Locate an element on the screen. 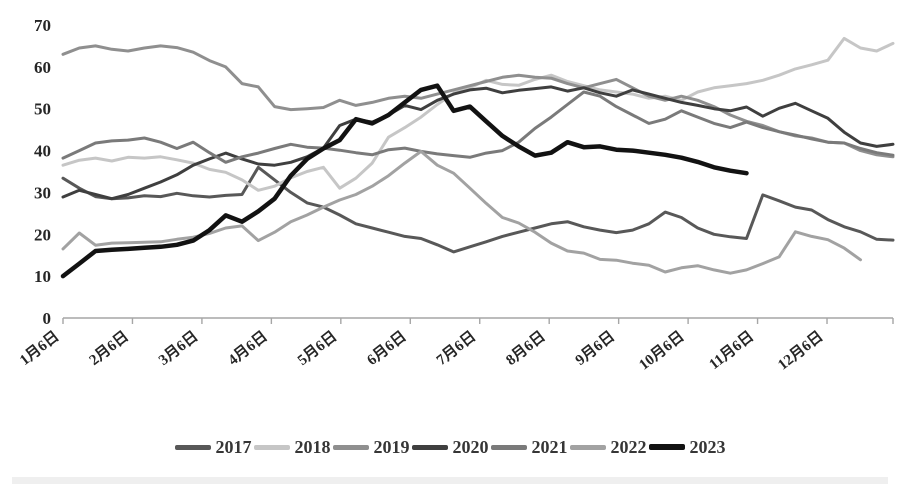  legend-swatch-2020 is located at coordinates (429, 447).